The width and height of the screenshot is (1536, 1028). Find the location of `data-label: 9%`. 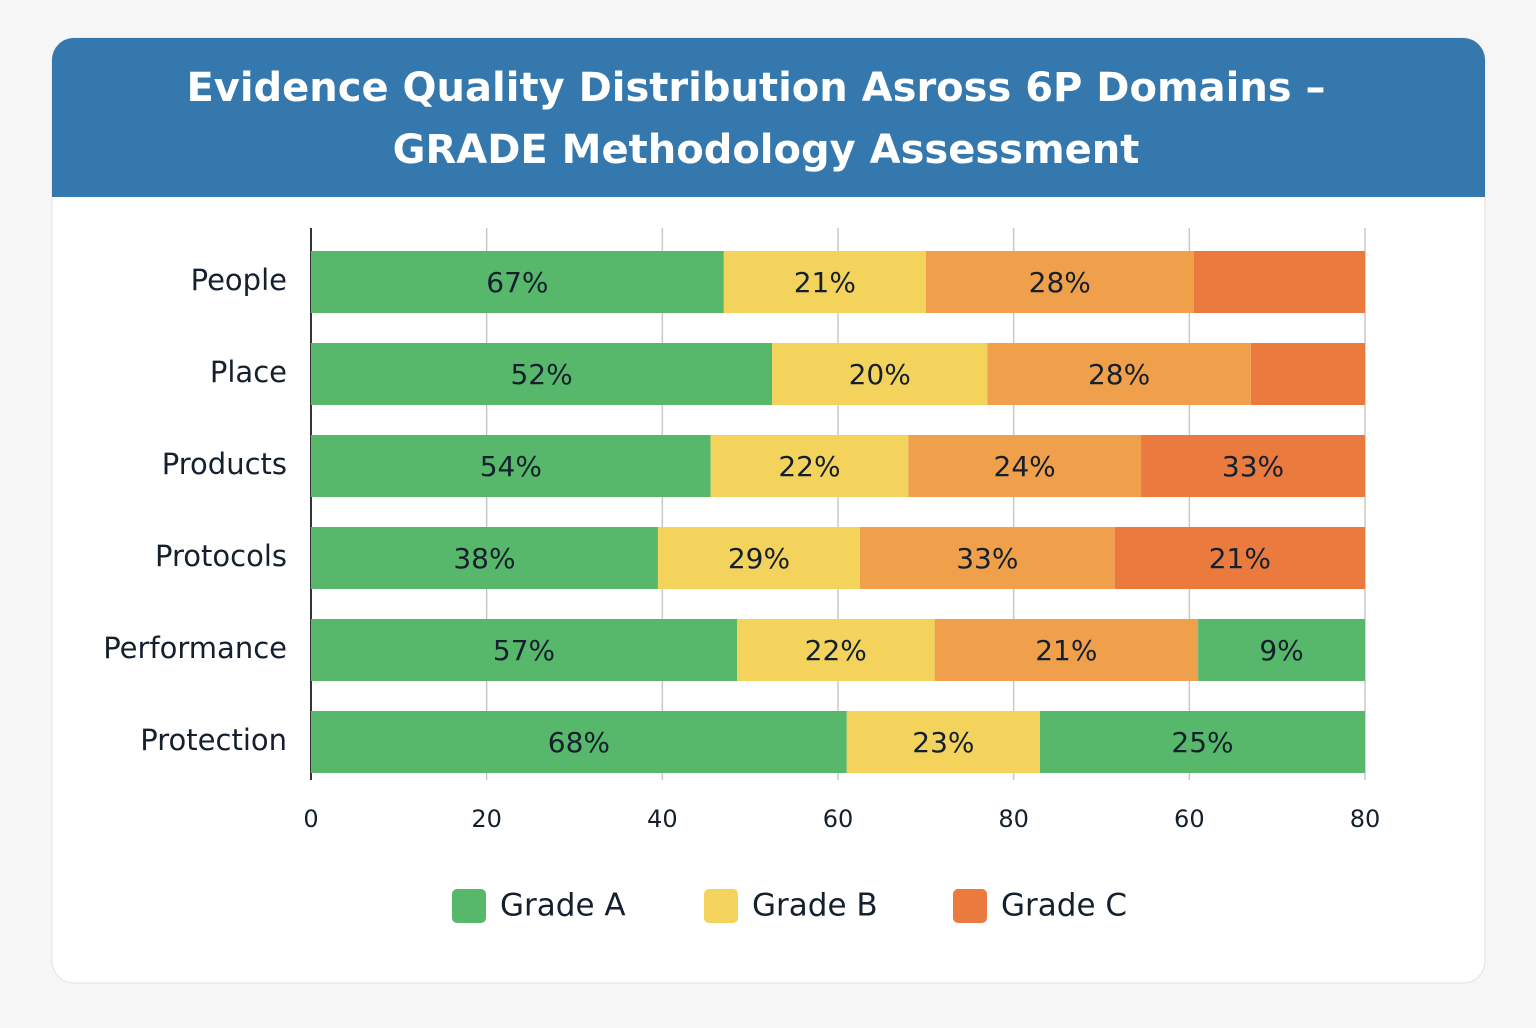

data-label: 9% is located at coordinates (1281, 650).